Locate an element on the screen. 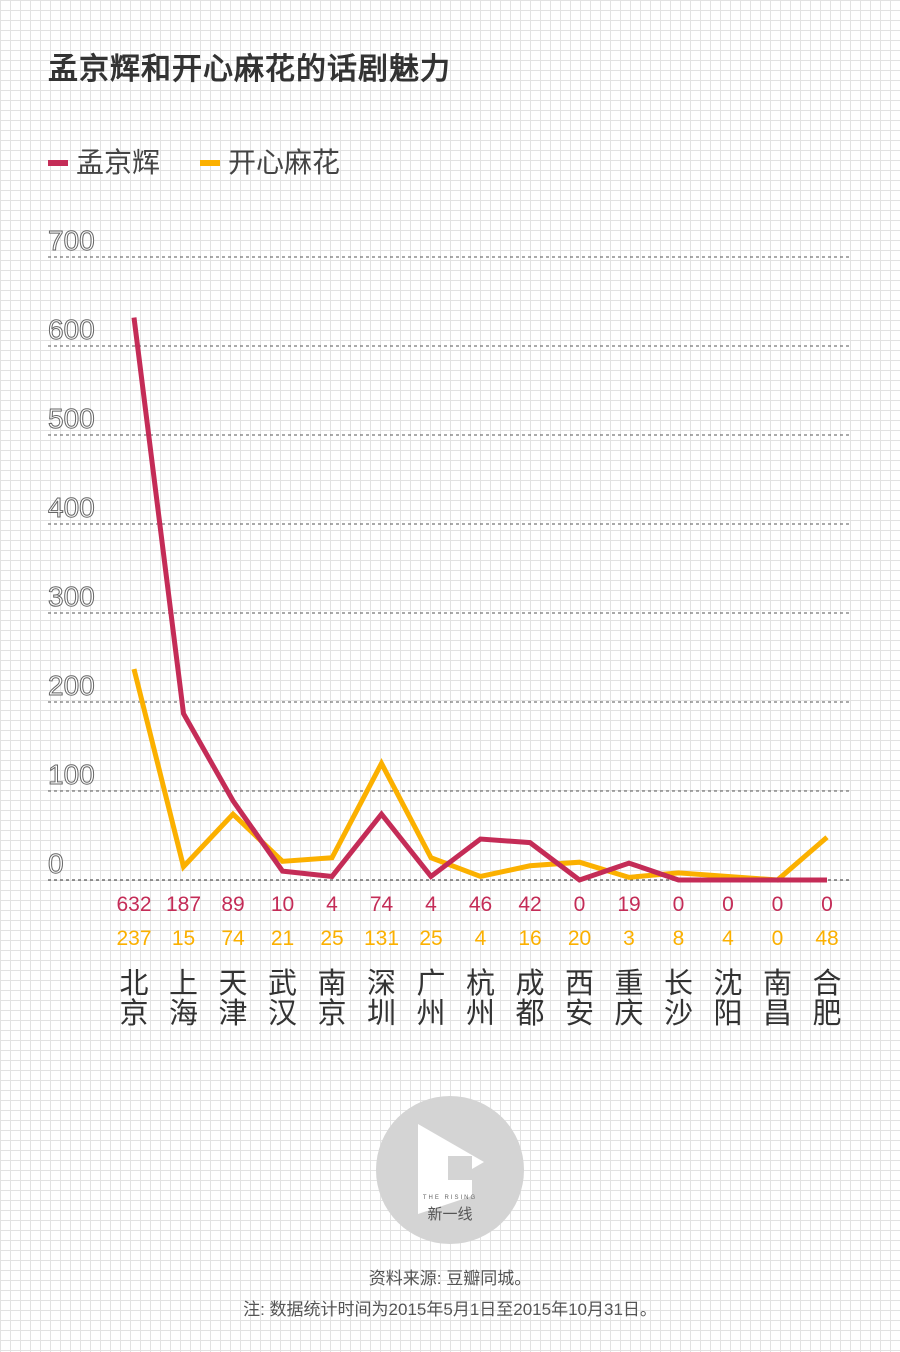 The height and width of the screenshot is (1352, 900). x-tick-label: 海 is located at coordinates (183, 1013).